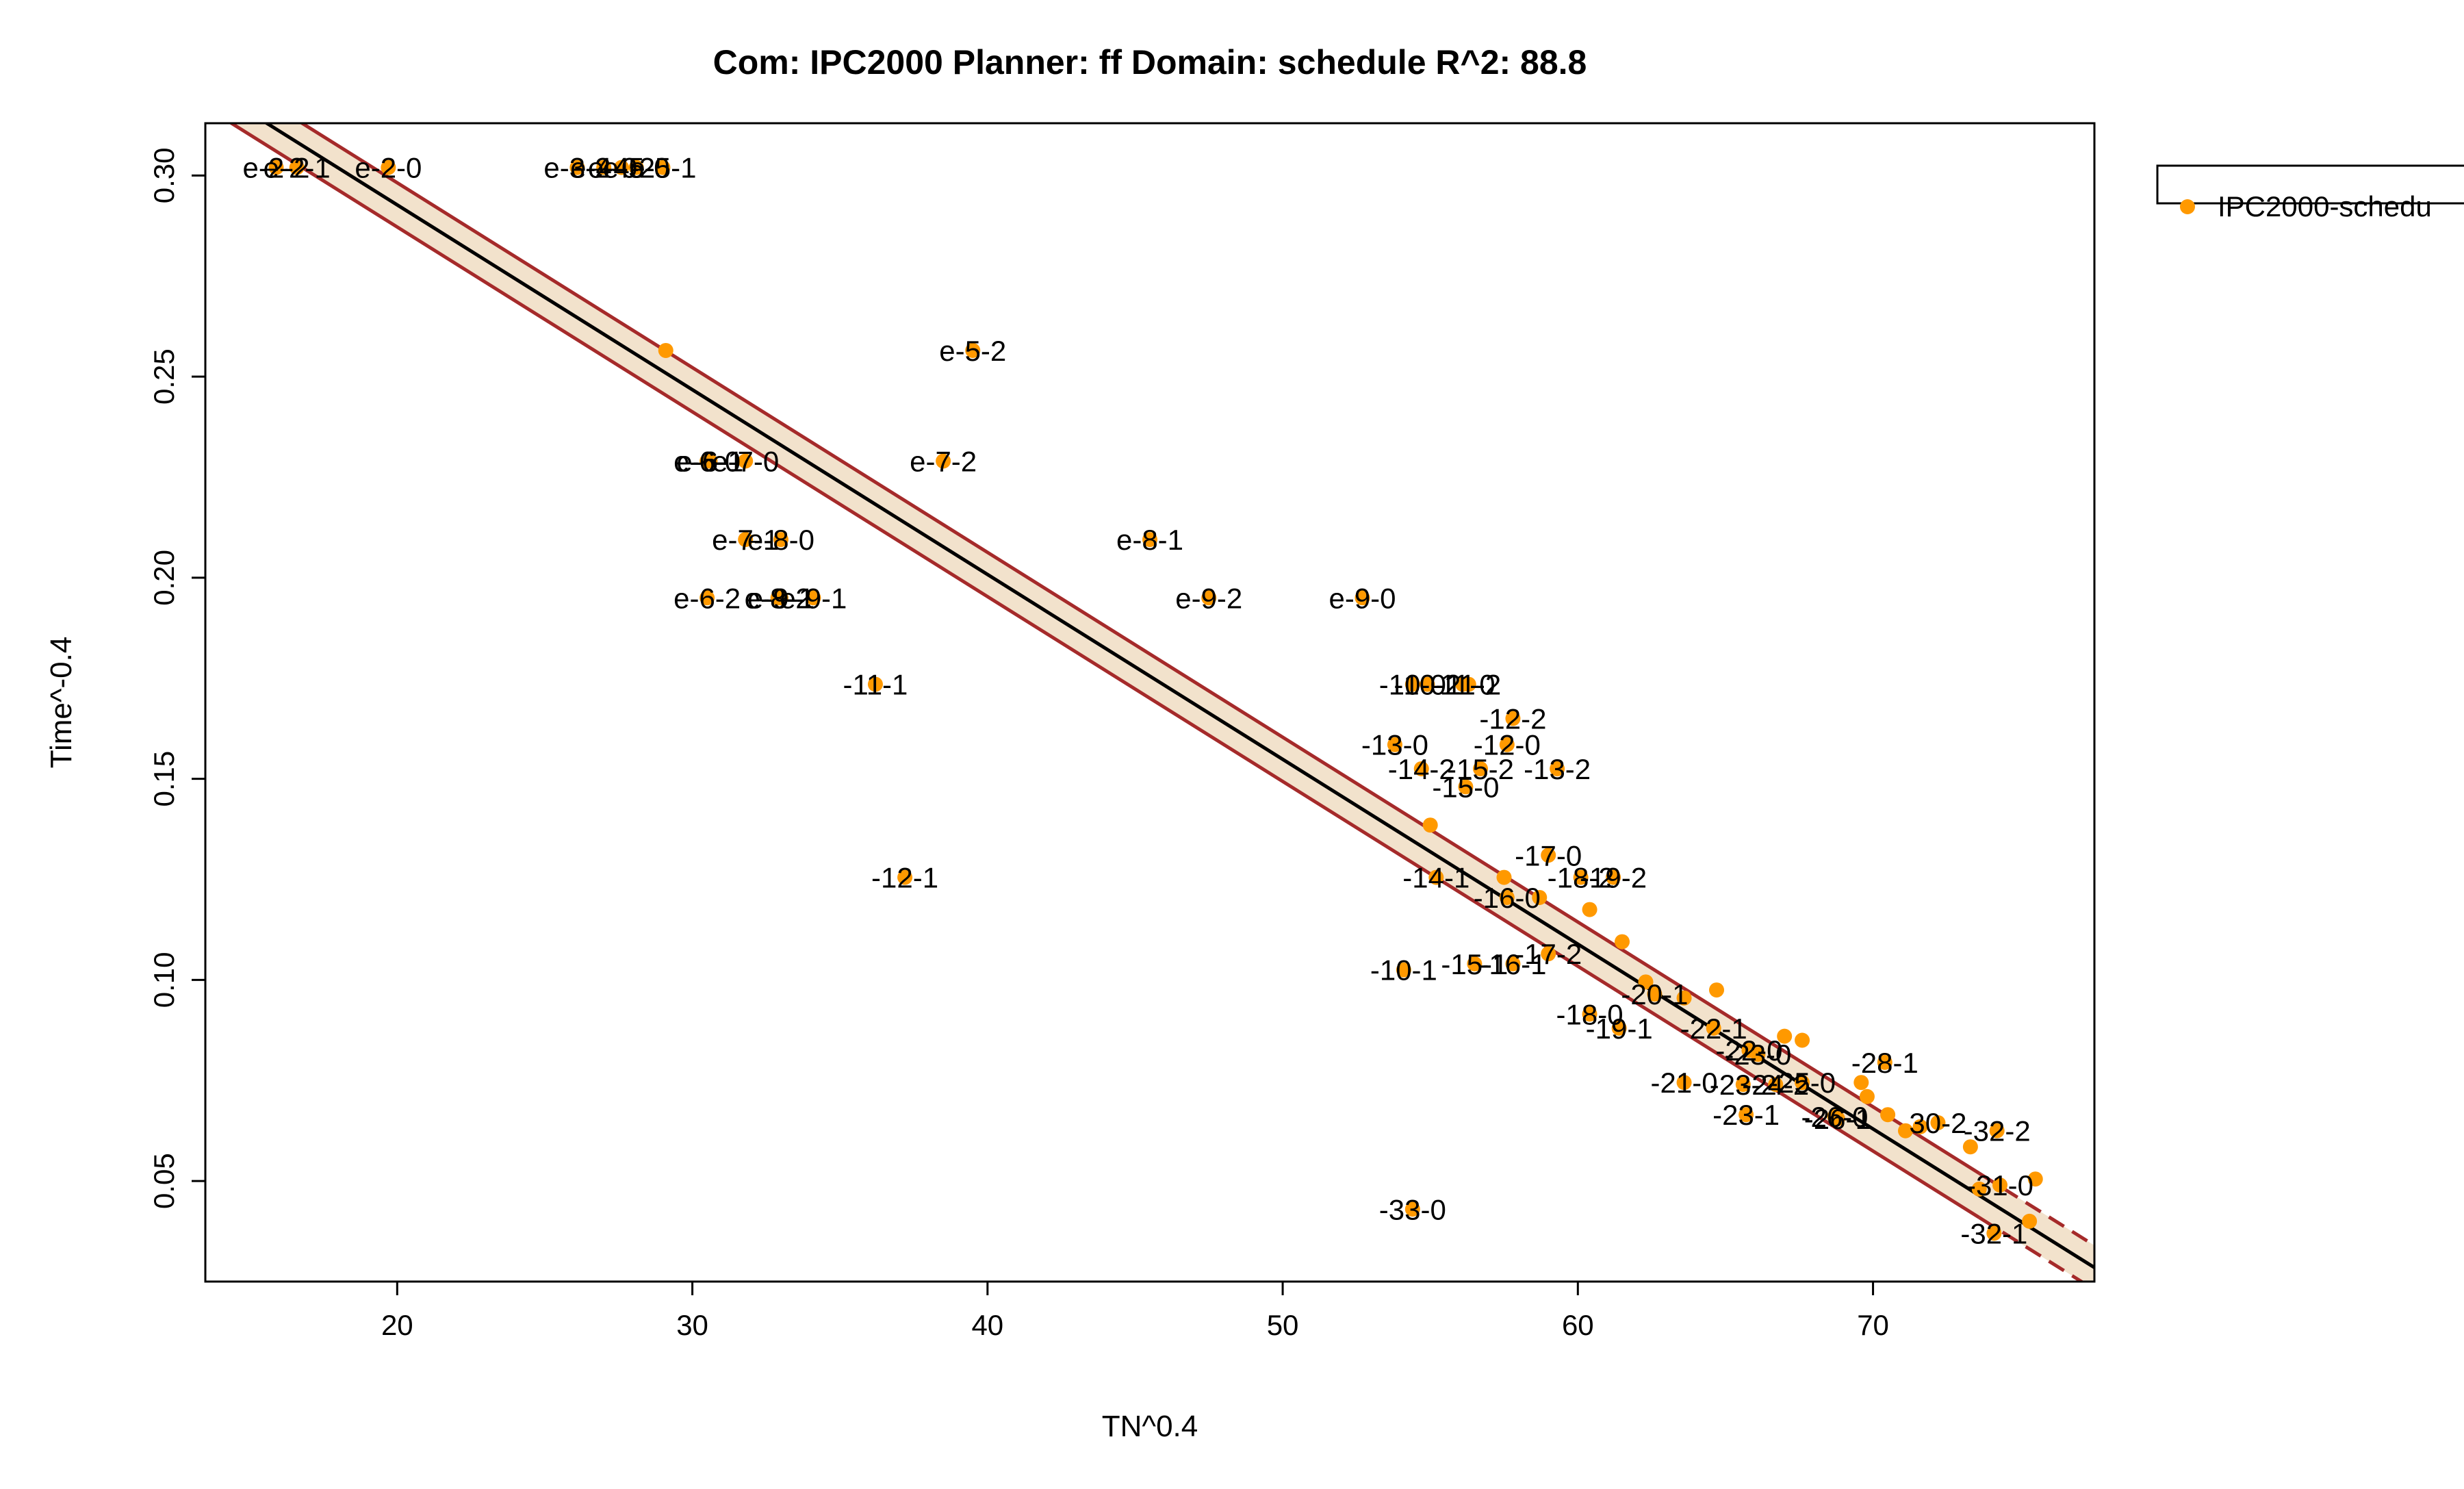 Image resolution: width=2464 pixels, height=1489 pixels. Describe the element at coordinates (1994, 1234) in the screenshot. I see `point-label: -32-1` at that location.